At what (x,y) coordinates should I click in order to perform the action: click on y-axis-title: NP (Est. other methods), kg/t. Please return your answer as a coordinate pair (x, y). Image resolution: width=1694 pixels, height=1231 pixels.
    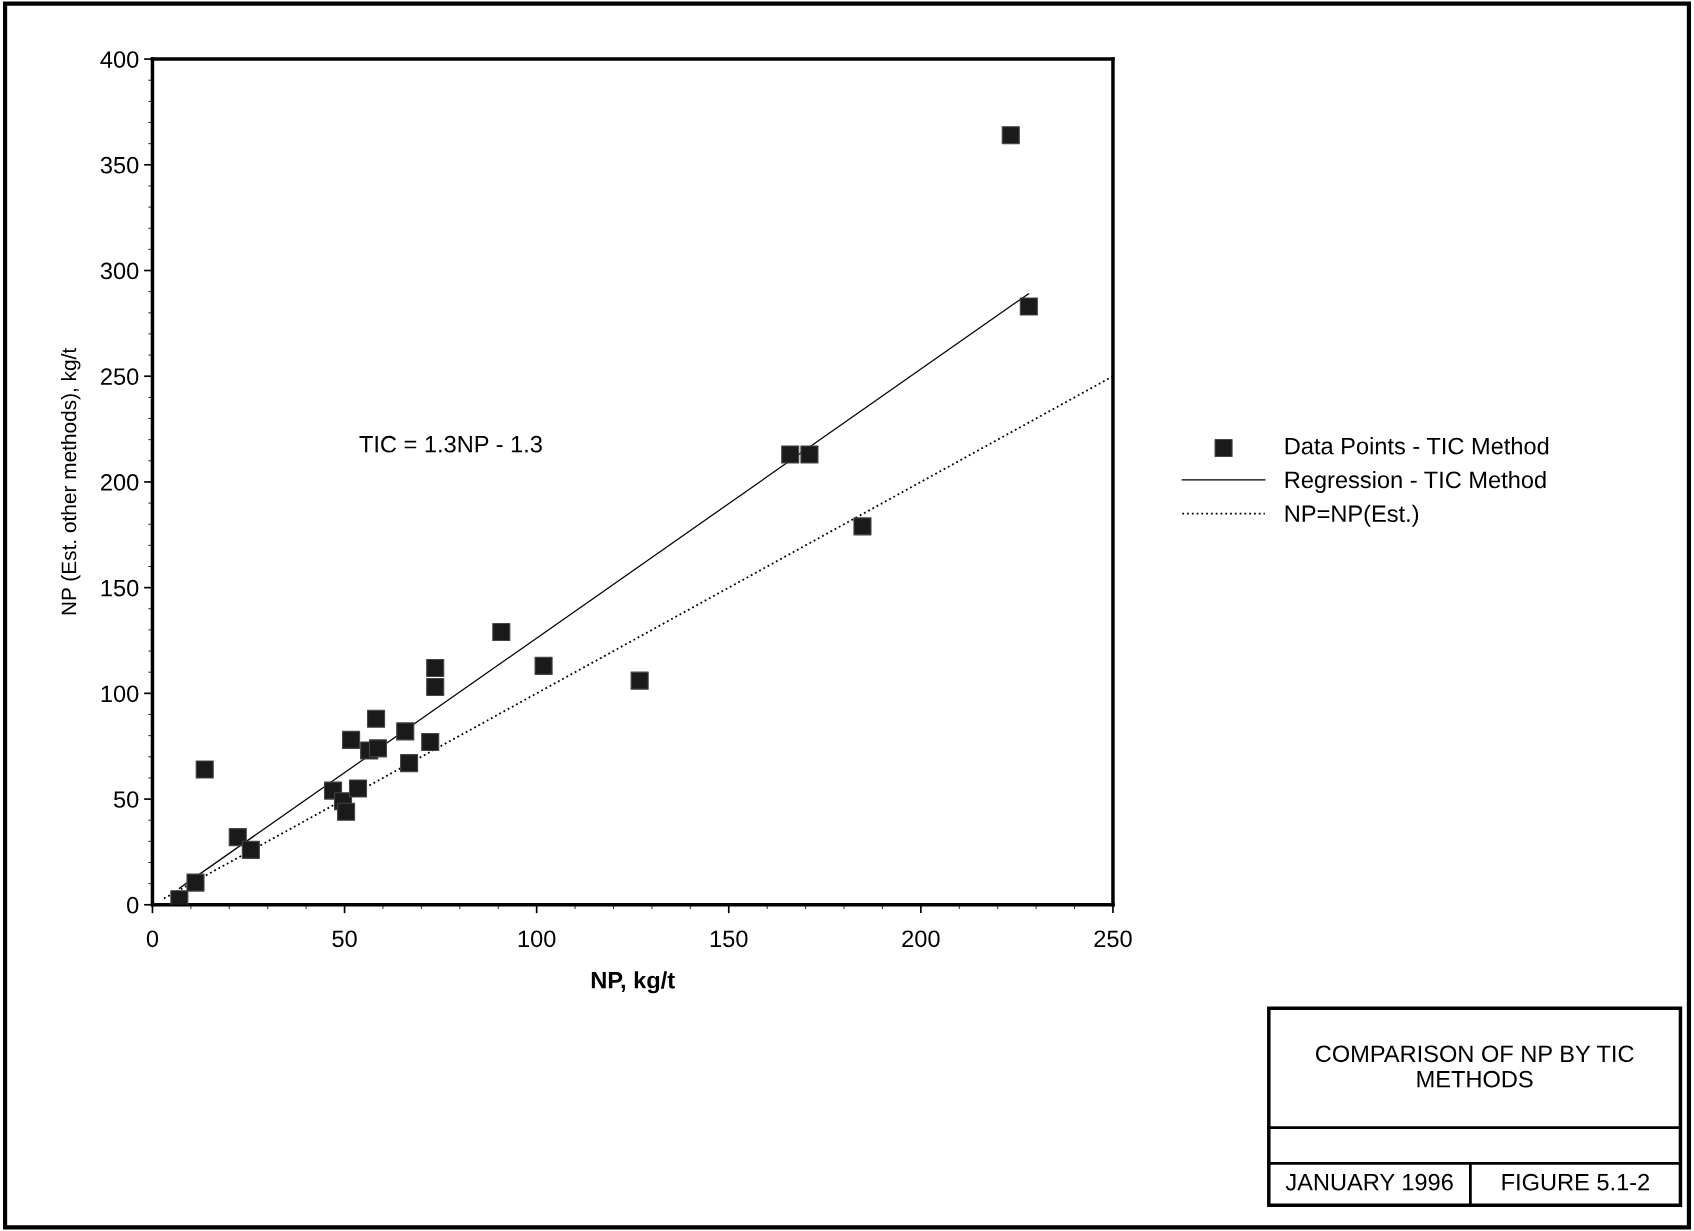
    Looking at the image, I should click on (71, 481).